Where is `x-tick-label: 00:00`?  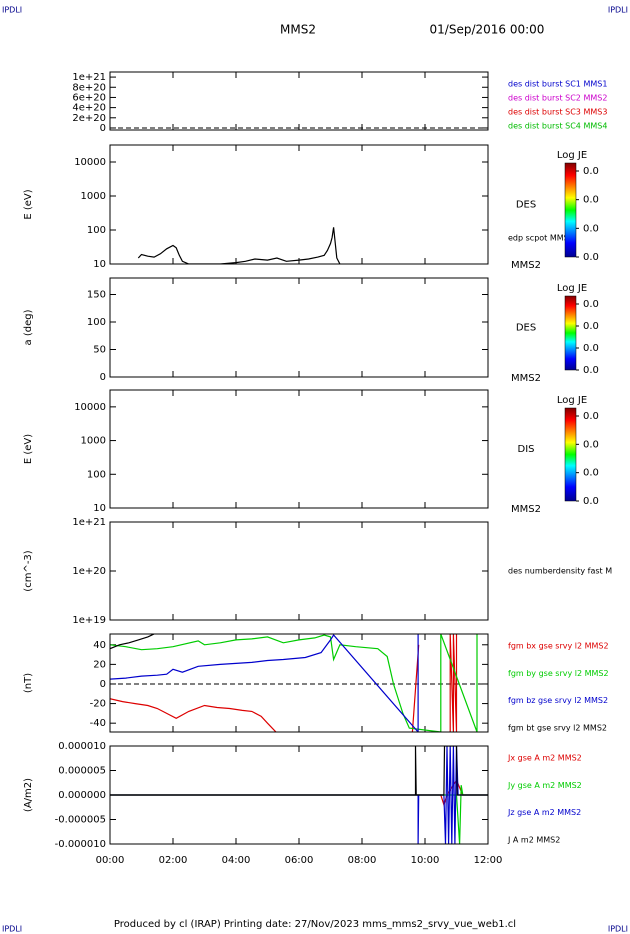 x-tick-label: 00:00 is located at coordinates (110, 860).